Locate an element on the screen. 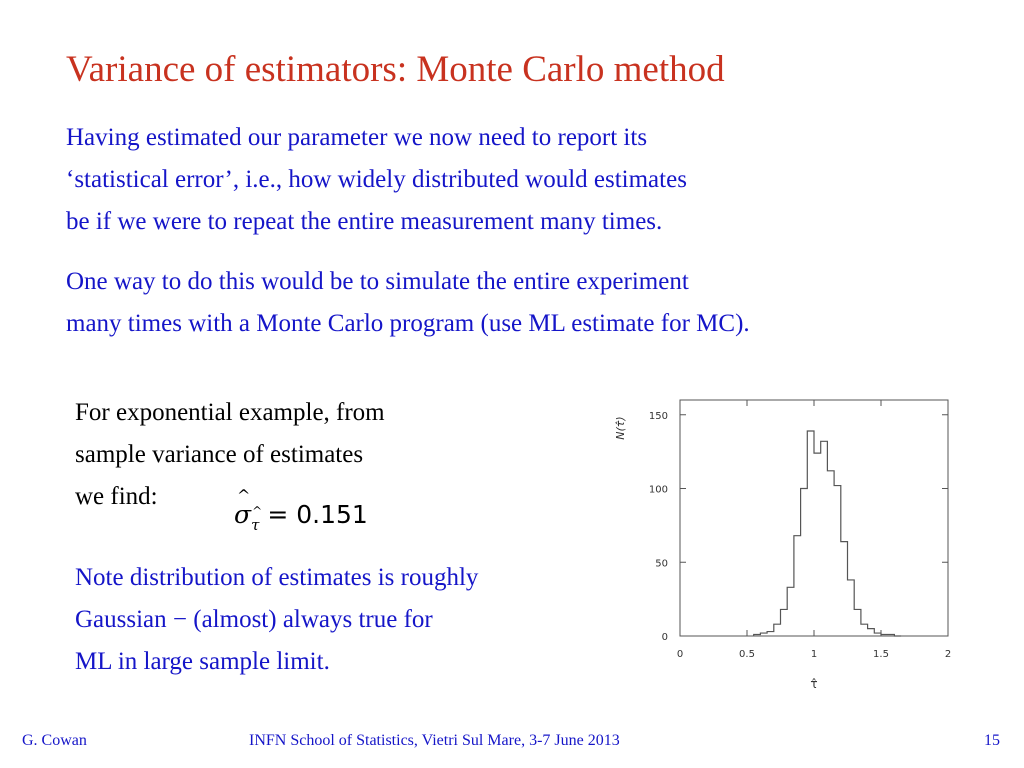  x-tick-label: 1 is located at coordinates (814, 654).